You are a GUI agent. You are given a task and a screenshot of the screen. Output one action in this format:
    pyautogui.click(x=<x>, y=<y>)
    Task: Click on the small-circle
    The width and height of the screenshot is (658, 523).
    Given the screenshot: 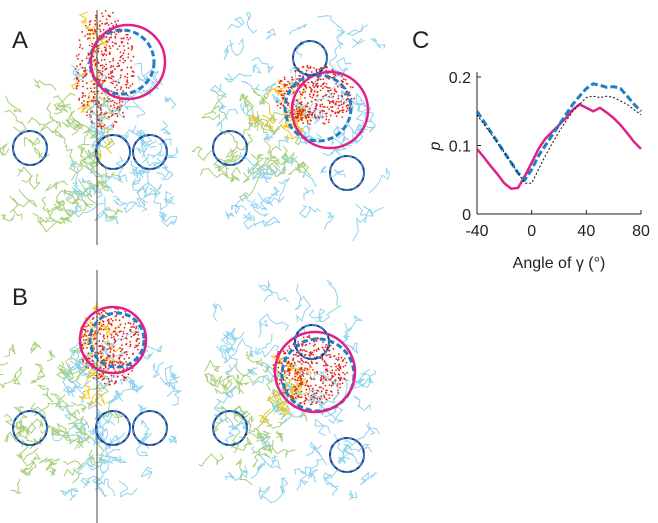 What is the action you would take?
    pyautogui.click(x=230, y=428)
    